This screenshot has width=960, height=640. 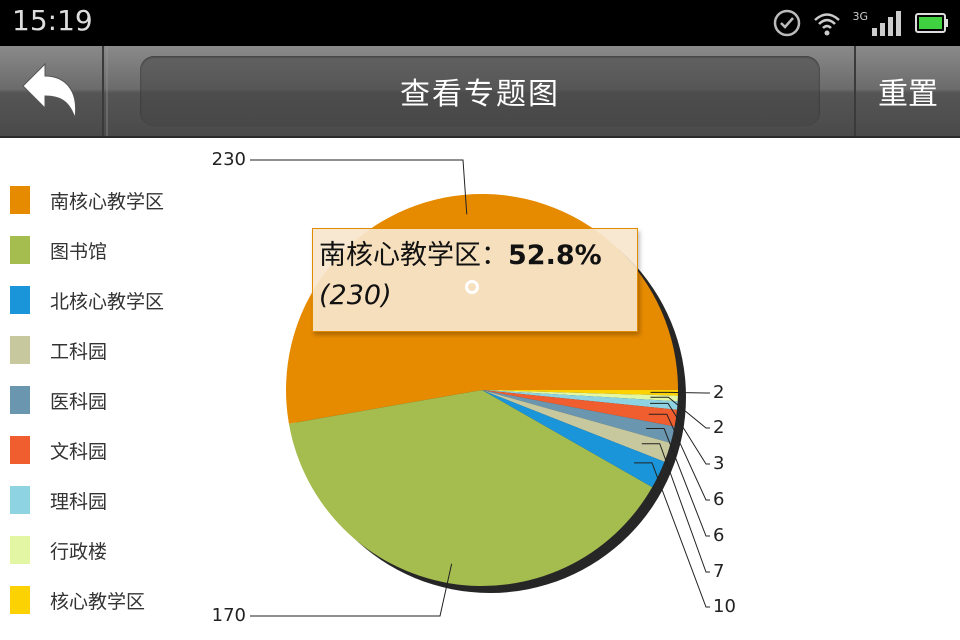 What do you see at coordinates (860, 16) in the screenshot?
I see `network-type-label: 3G` at bounding box center [860, 16].